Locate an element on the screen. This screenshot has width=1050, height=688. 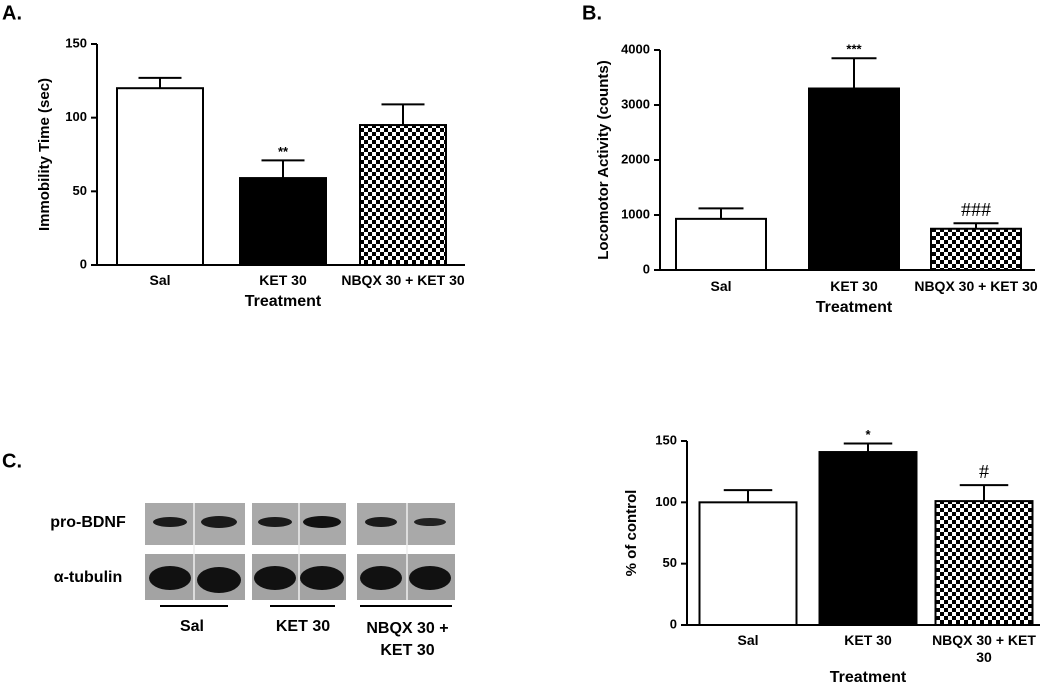
y-axis-label: Locomotor Activity (counts) is located at coordinates (603, 159).